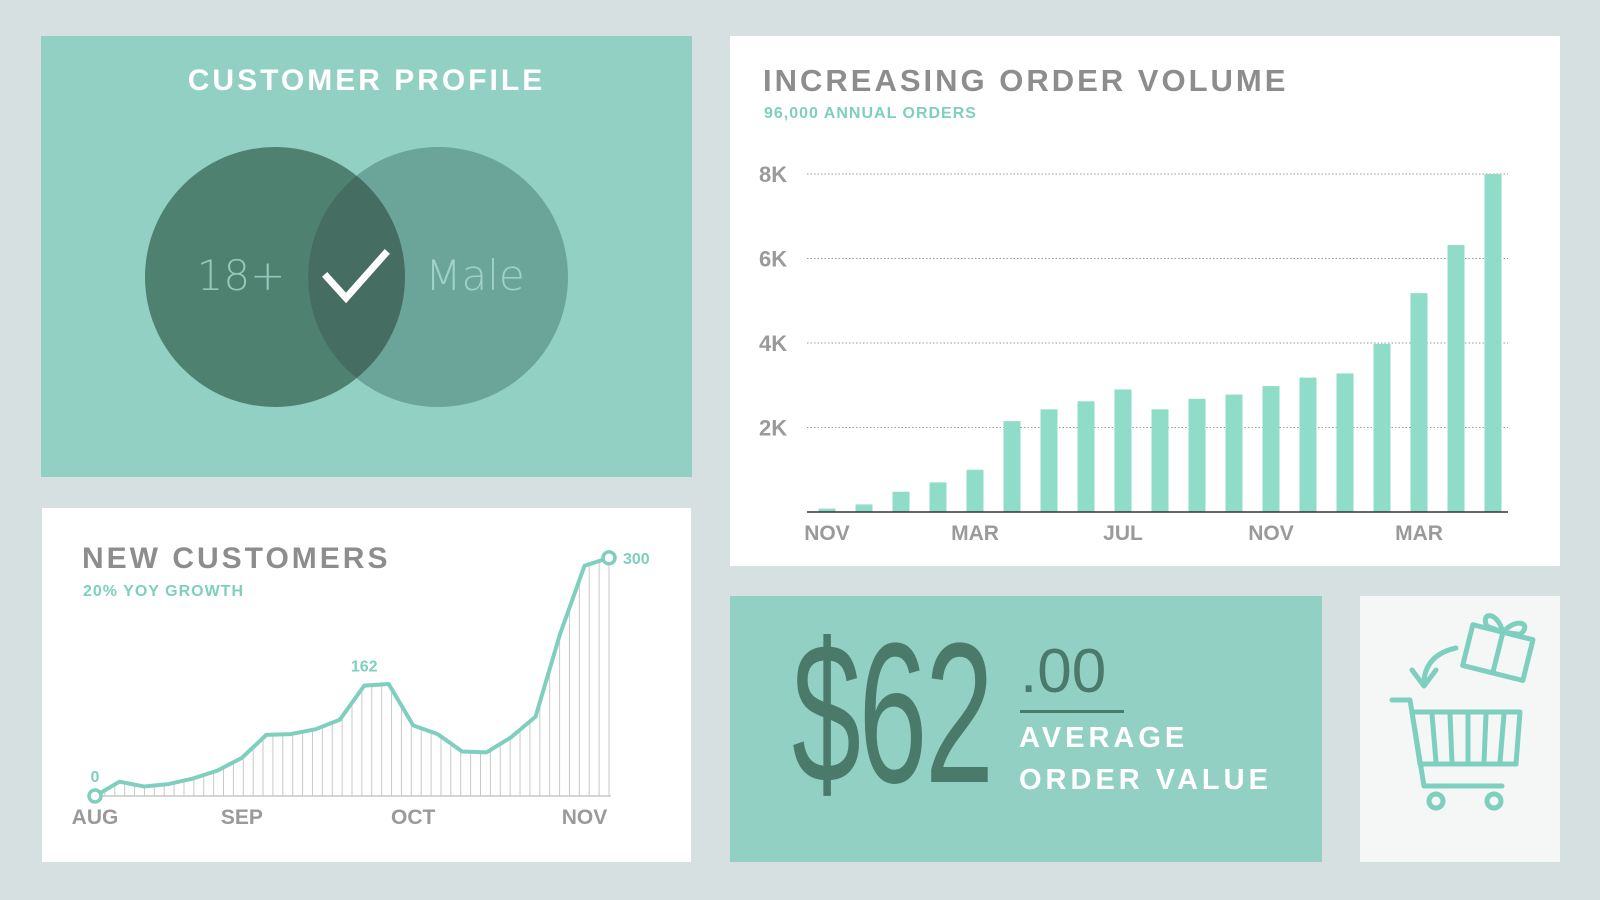  What do you see at coordinates (241, 275) in the screenshot?
I see `venn-label-age: 18+` at bounding box center [241, 275].